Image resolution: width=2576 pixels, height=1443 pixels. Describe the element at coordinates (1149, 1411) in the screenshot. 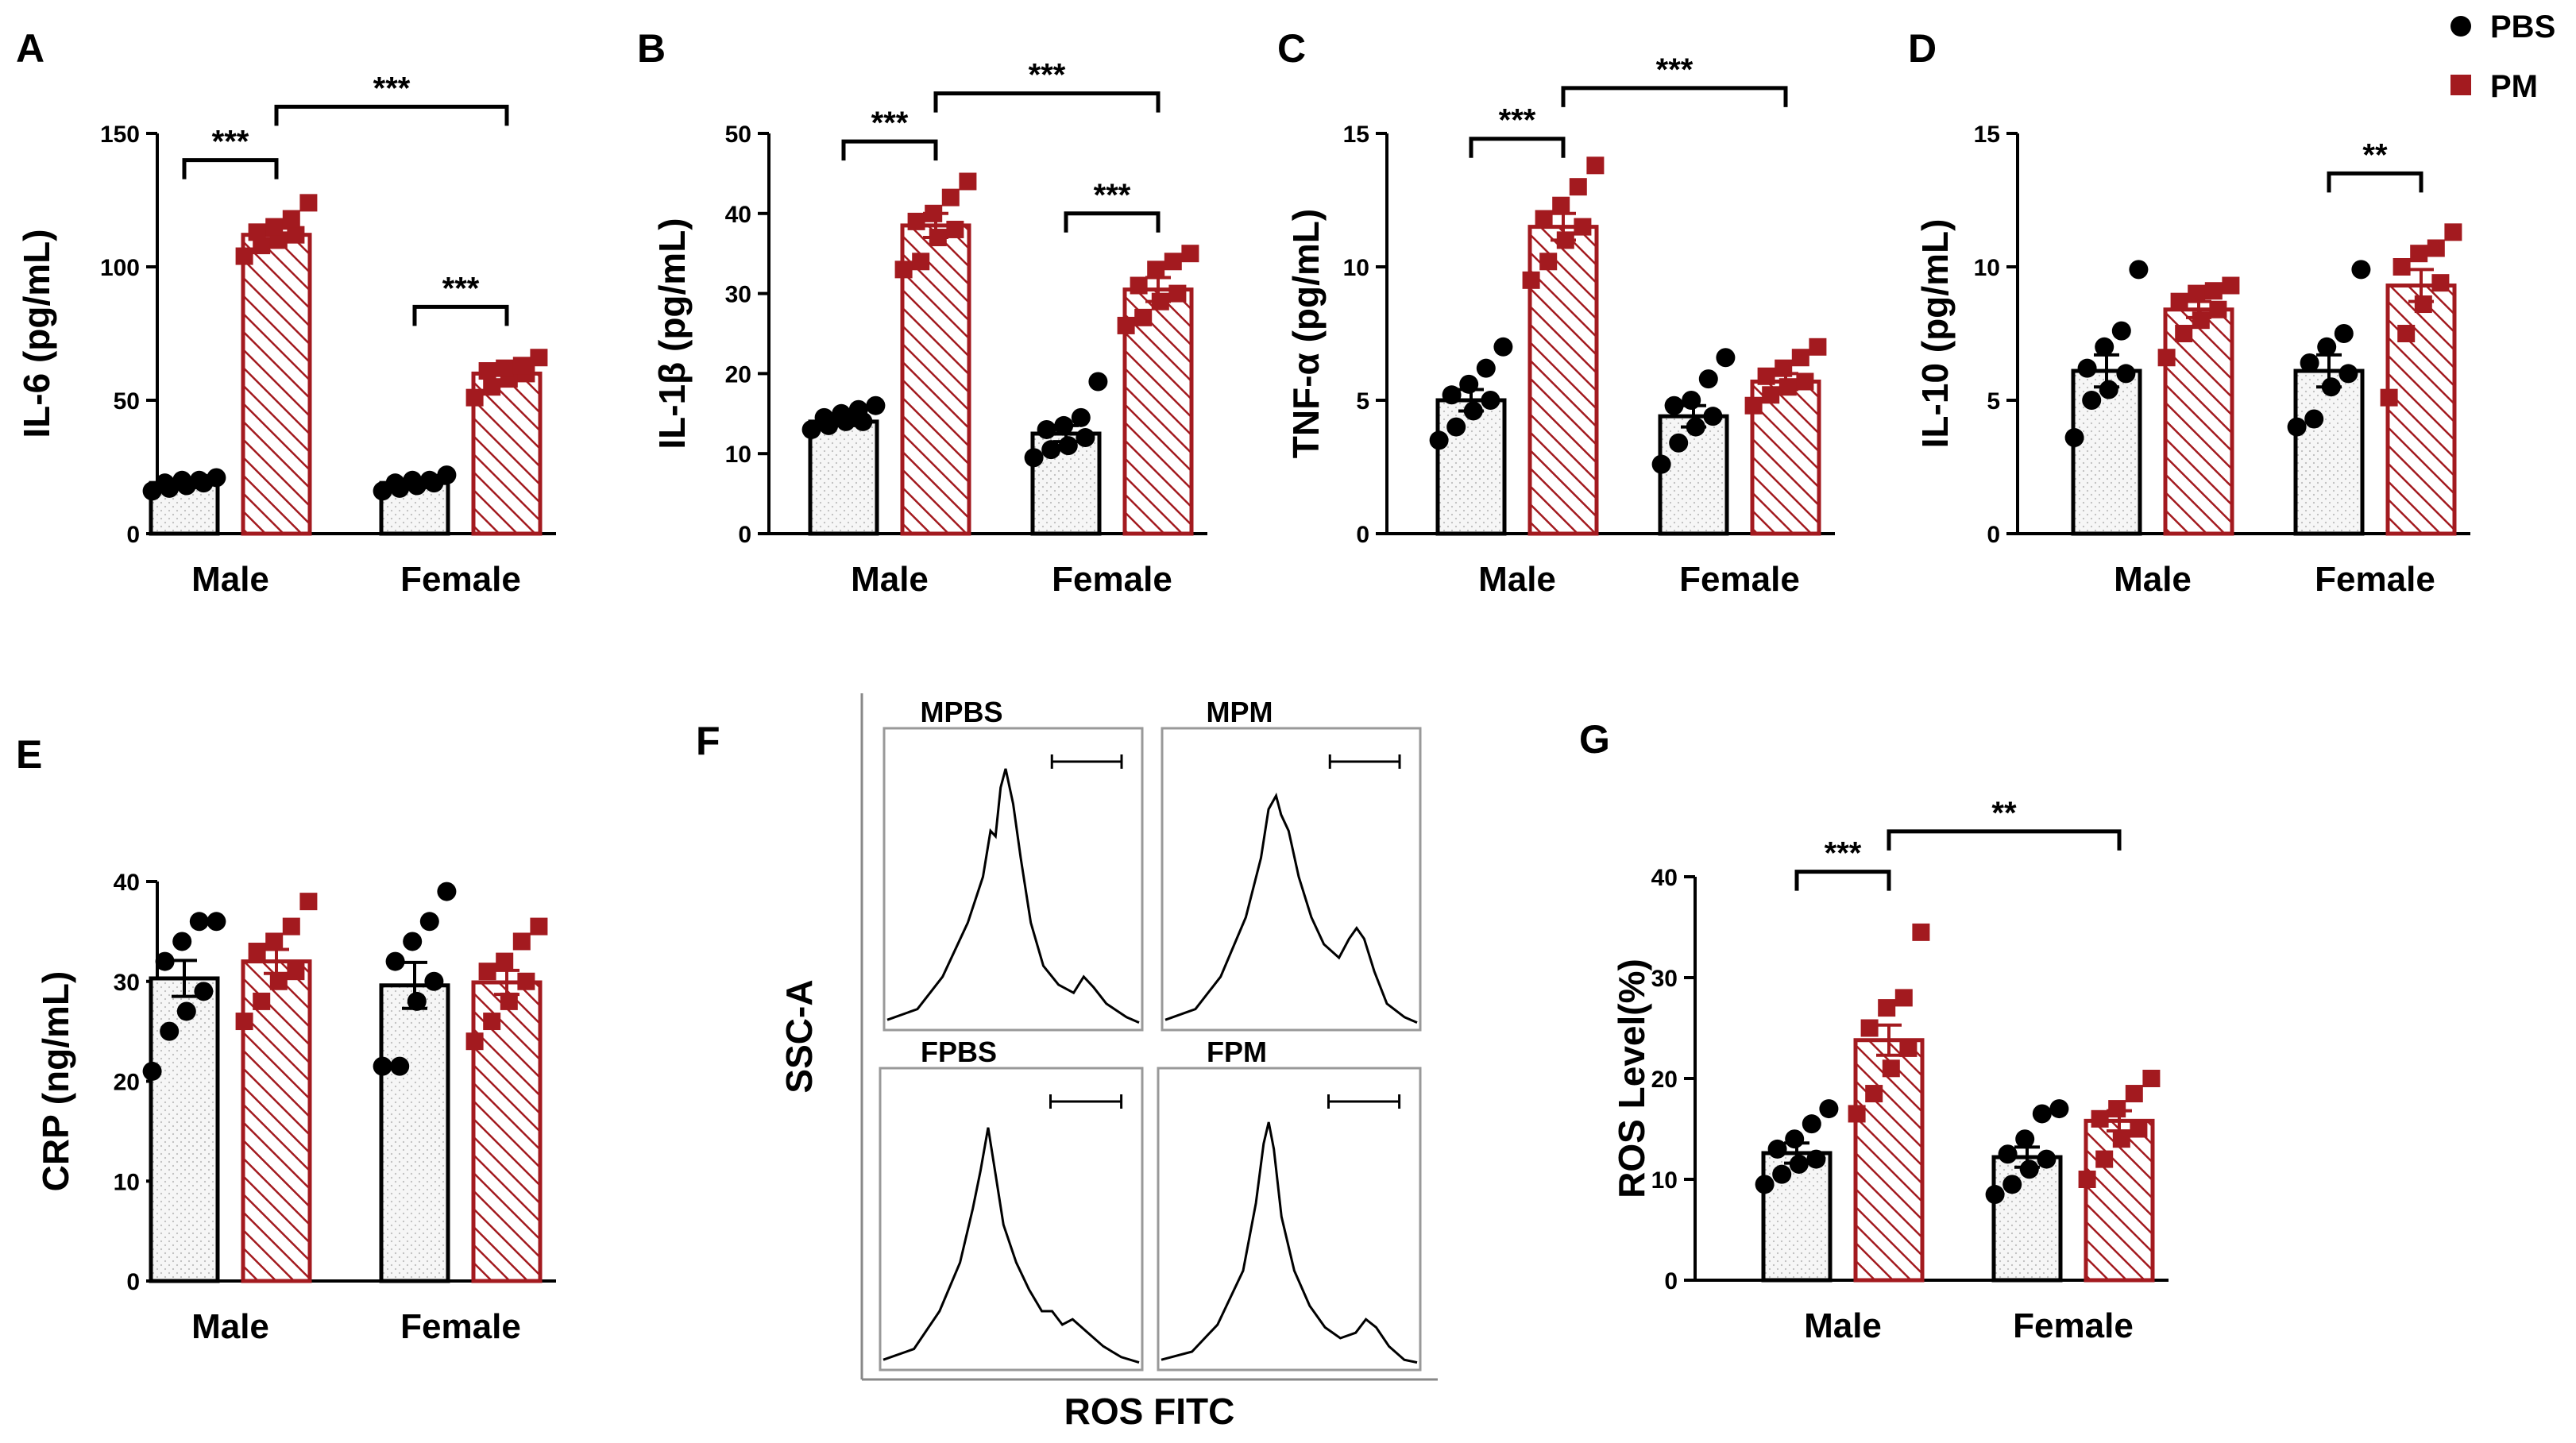

I see `flow-x-label: ROS FITC` at that location.